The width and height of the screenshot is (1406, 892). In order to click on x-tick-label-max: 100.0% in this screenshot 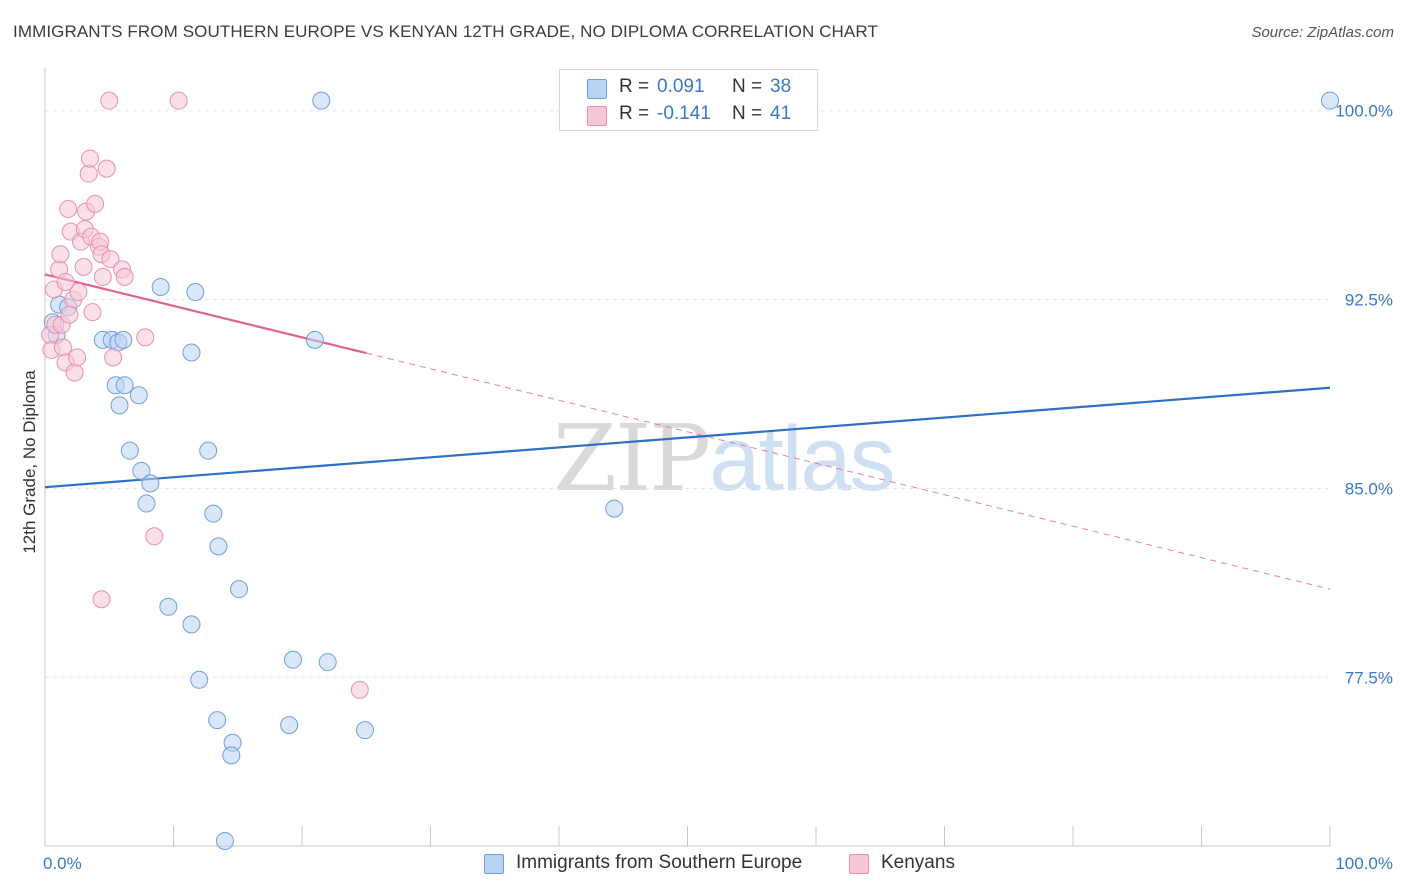, I will do `click(1364, 863)`.